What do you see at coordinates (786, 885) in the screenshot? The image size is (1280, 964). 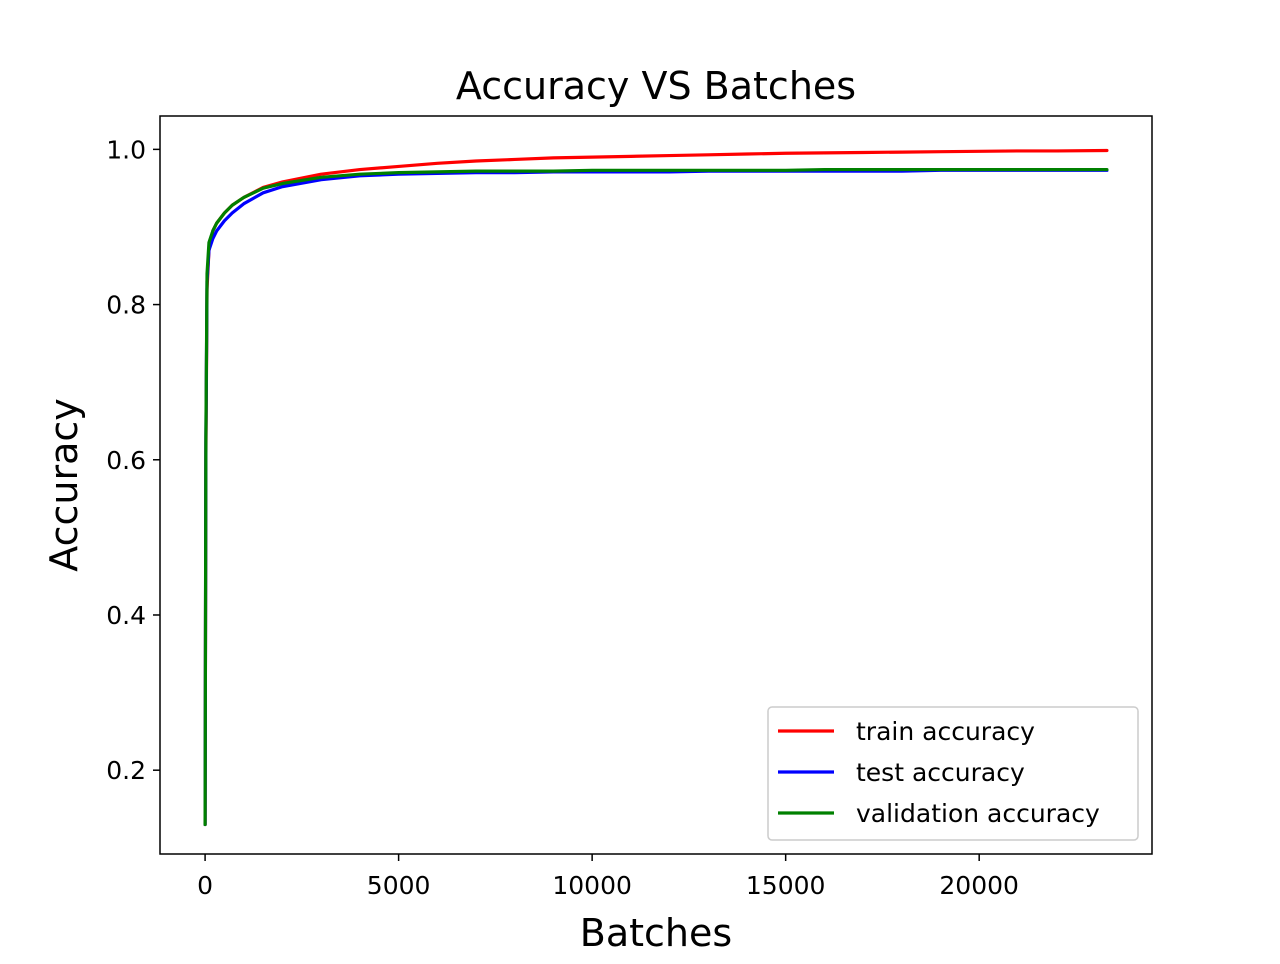 I see `x-tick-label: 15000` at bounding box center [786, 885].